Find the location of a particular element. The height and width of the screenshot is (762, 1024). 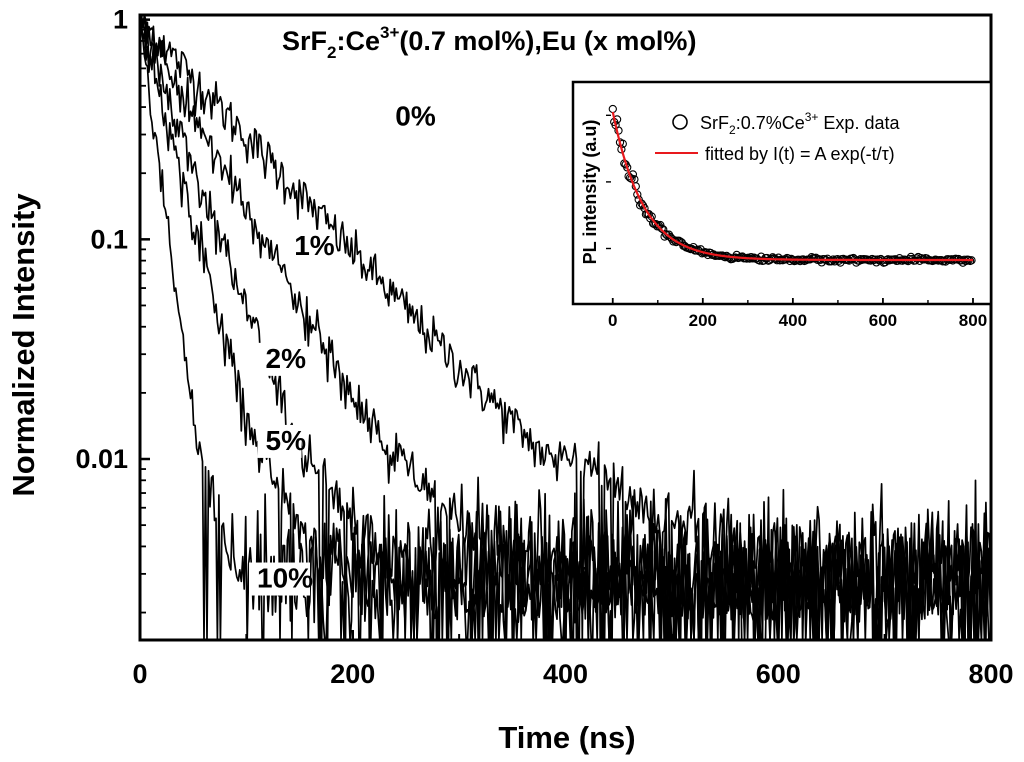

legend-exp-p3: Exp. data is located at coordinates (859, 123).